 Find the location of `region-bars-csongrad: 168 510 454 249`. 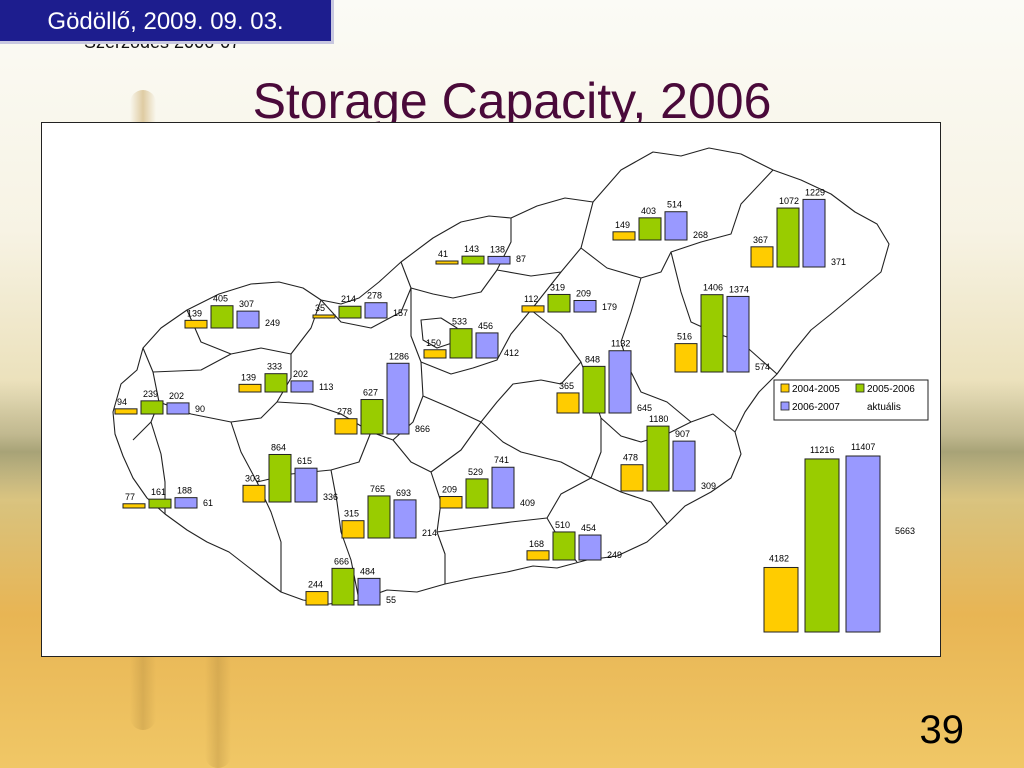

region-bars-csongrad: 168 510 454 249 is located at coordinates (574, 540).